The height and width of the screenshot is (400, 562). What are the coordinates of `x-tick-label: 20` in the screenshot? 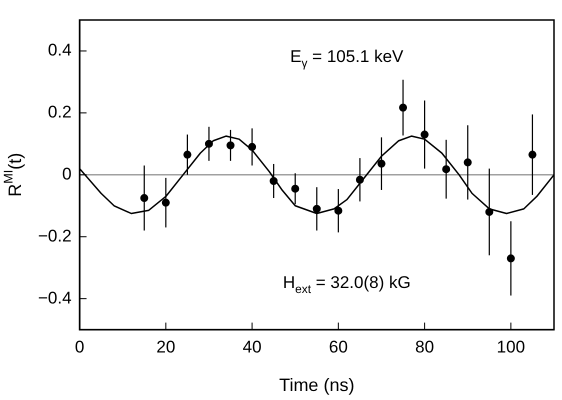 It's located at (166, 346).